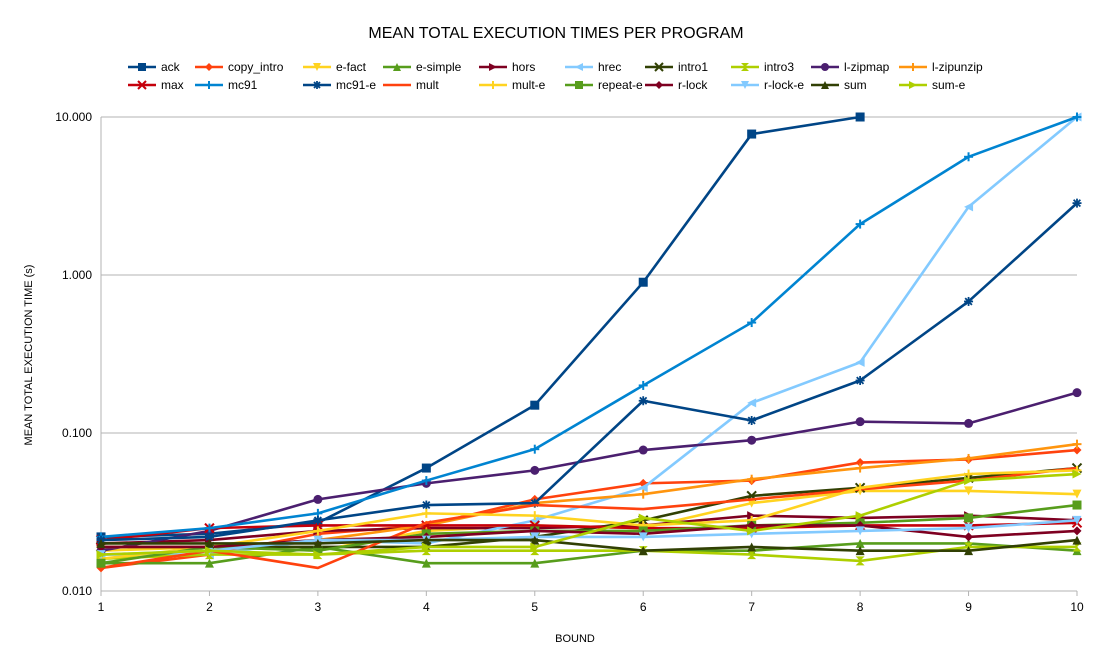 The image size is (1113, 666). What do you see at coordinates (676, 85) in the screenshot?
I see `legend-item-r-lock: r-lock` at bounding box center [676, 85].